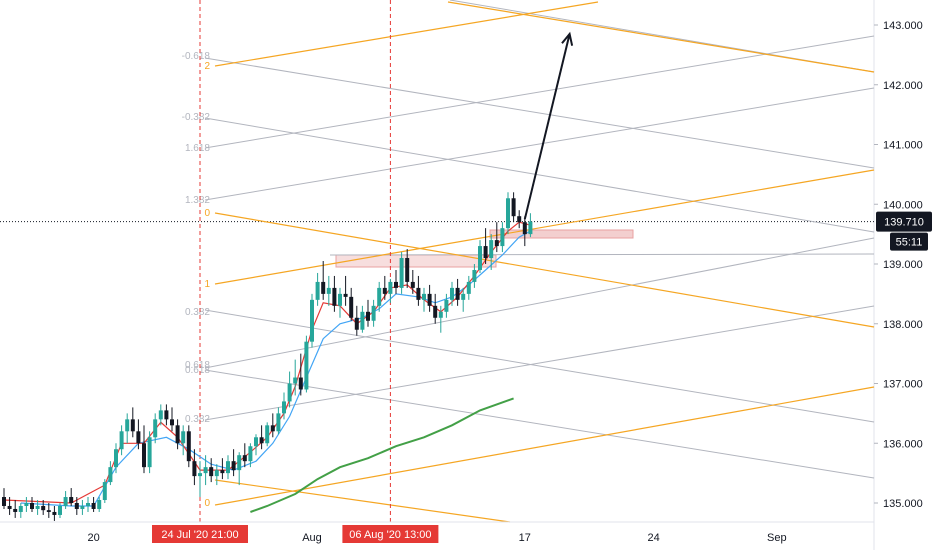 Image resolution: width=932 pixels, height=550 pixels. I want to click on fib-label: 1, so click(207, 284).